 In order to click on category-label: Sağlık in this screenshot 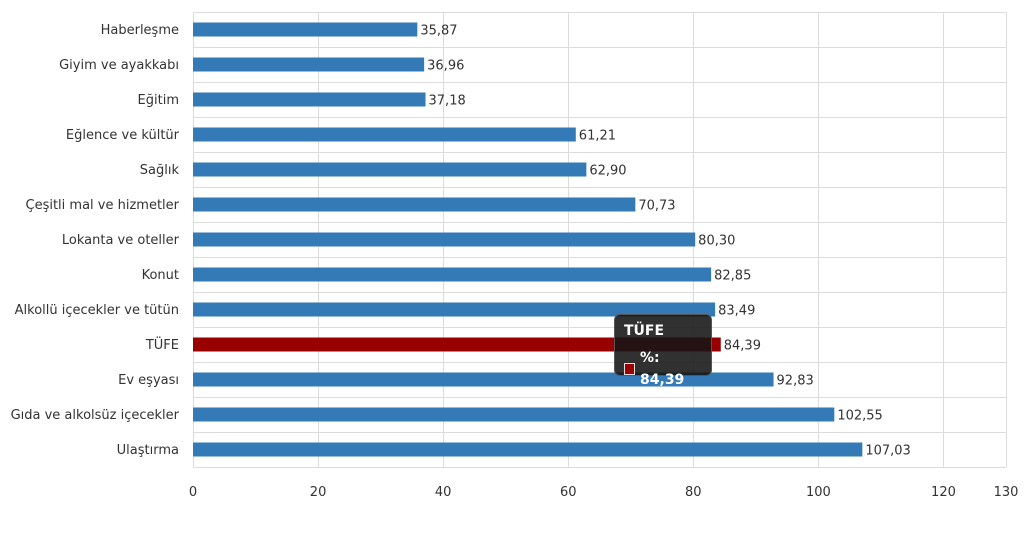, I will do `click(160, 170)`.